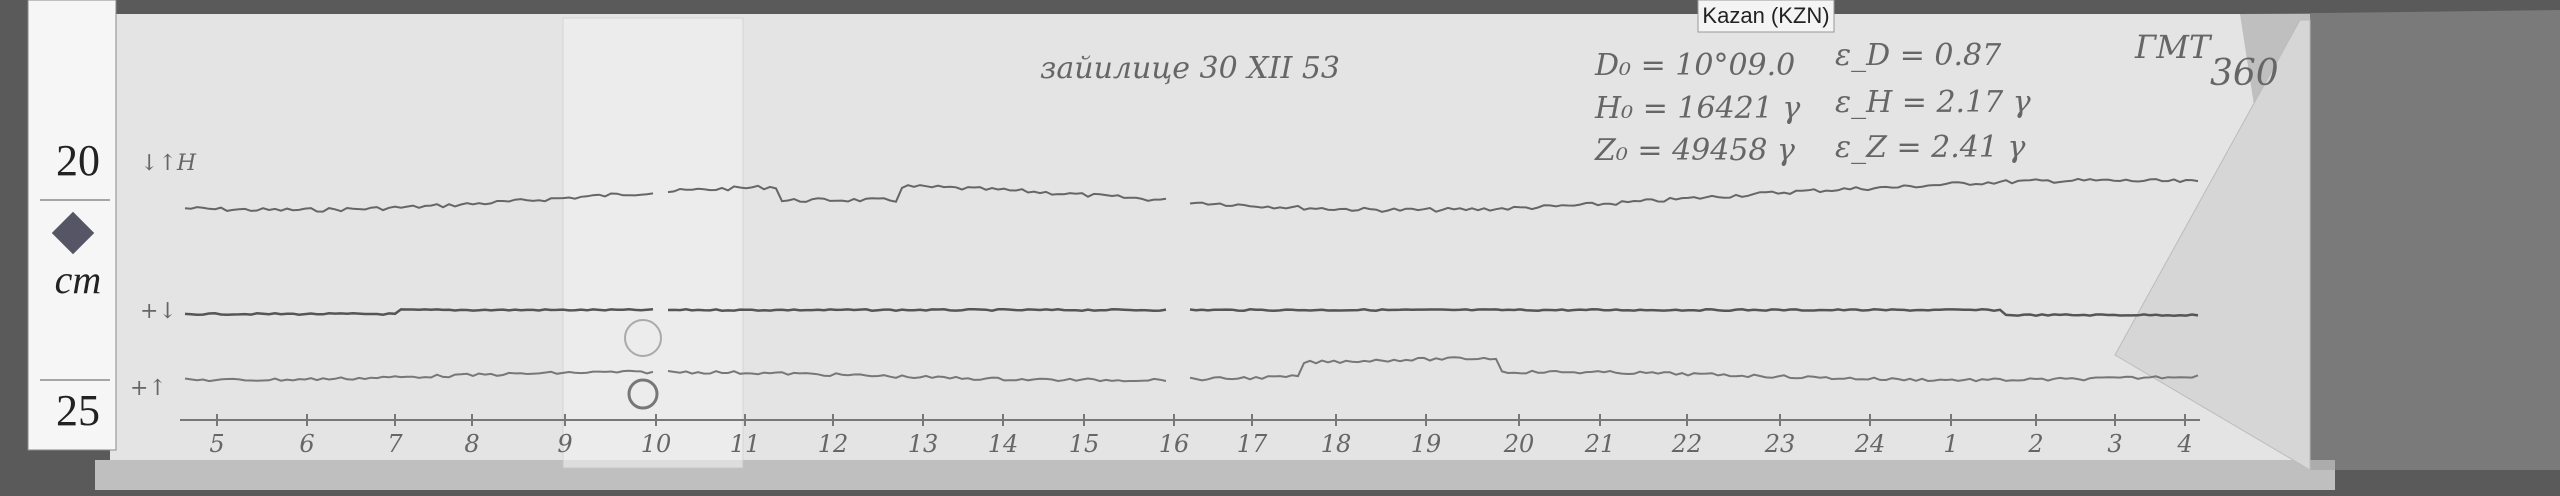 This screenshot has height=496, width=2560. Describe the element at coordinates (1694, 150) in the screenshot. I see `baseline: Z₀ = 49458 γ` at that location.